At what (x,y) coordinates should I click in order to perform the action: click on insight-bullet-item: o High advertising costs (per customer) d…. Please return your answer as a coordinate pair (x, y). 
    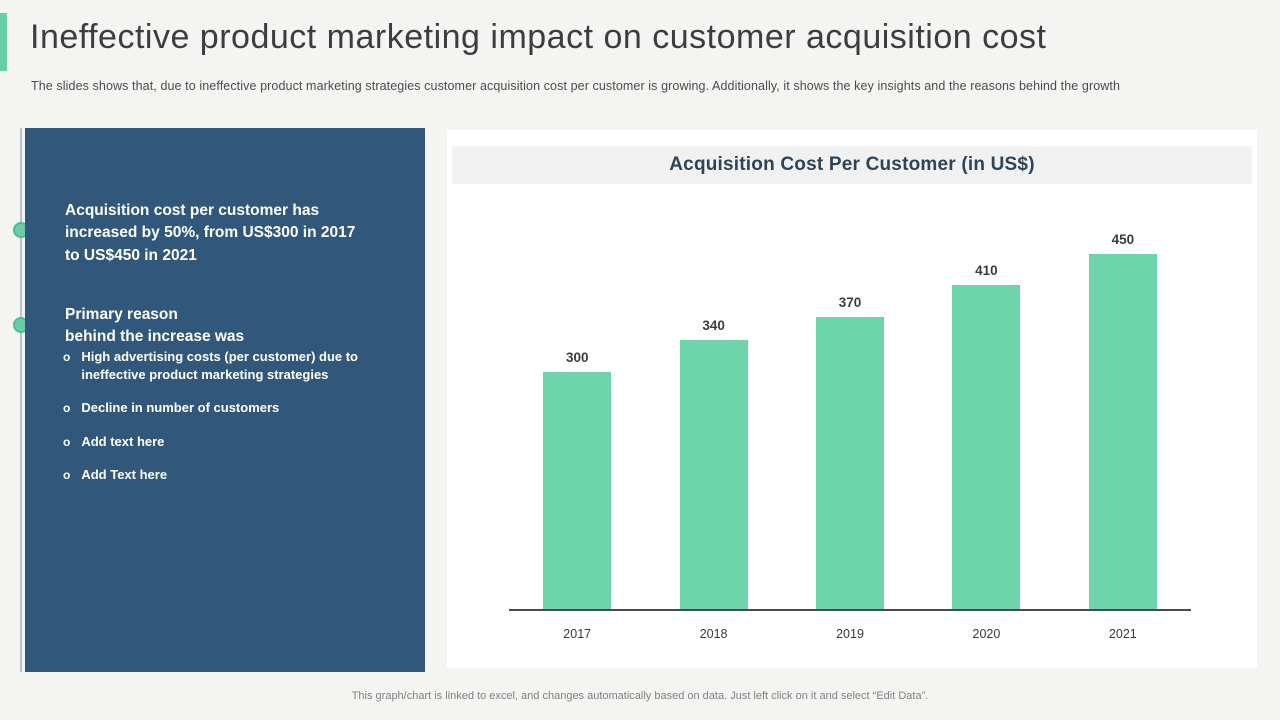
    Looking at the image, I should click on (219, 366).